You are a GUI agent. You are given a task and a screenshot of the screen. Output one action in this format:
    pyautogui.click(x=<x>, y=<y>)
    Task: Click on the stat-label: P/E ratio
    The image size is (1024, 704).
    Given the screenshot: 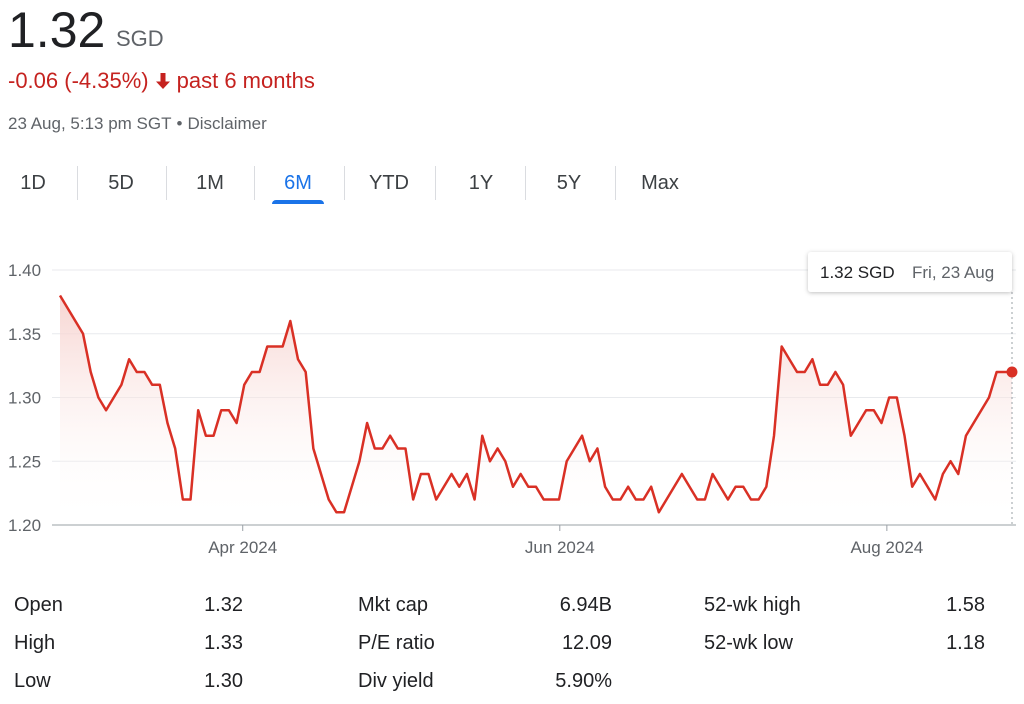 What is the action you would take?
    pyautogui.click(x=396, y=643)
    